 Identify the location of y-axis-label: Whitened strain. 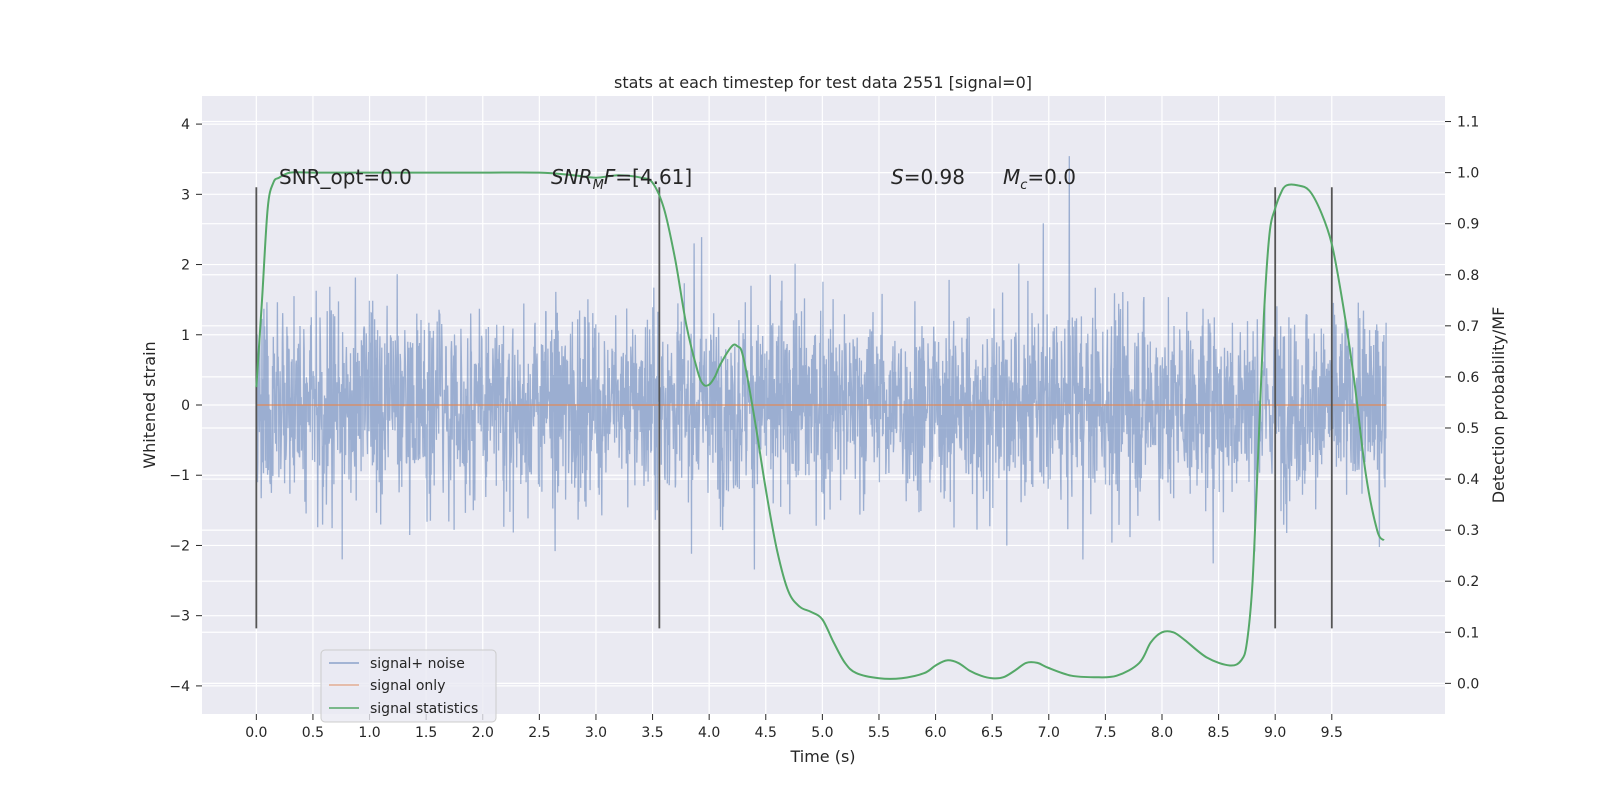
(149, 404).